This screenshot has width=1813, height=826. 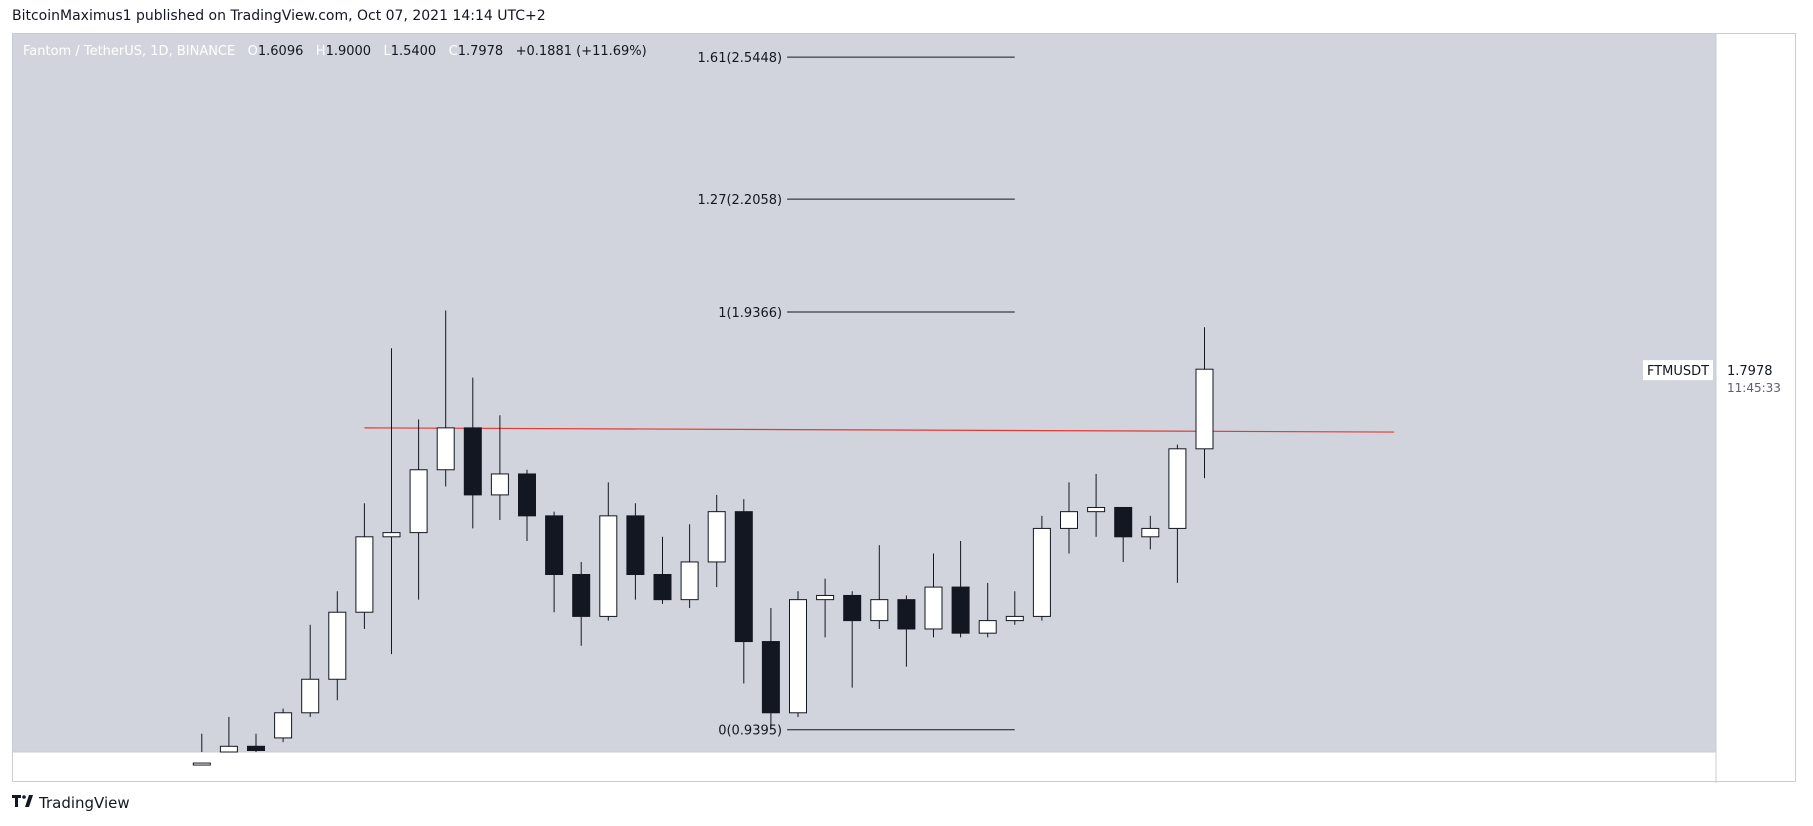 What do you see at coordinates (1749, 537) in the screenshot?
I see `y-tick-label: 1.4000` at bounding box center [1749, 537].